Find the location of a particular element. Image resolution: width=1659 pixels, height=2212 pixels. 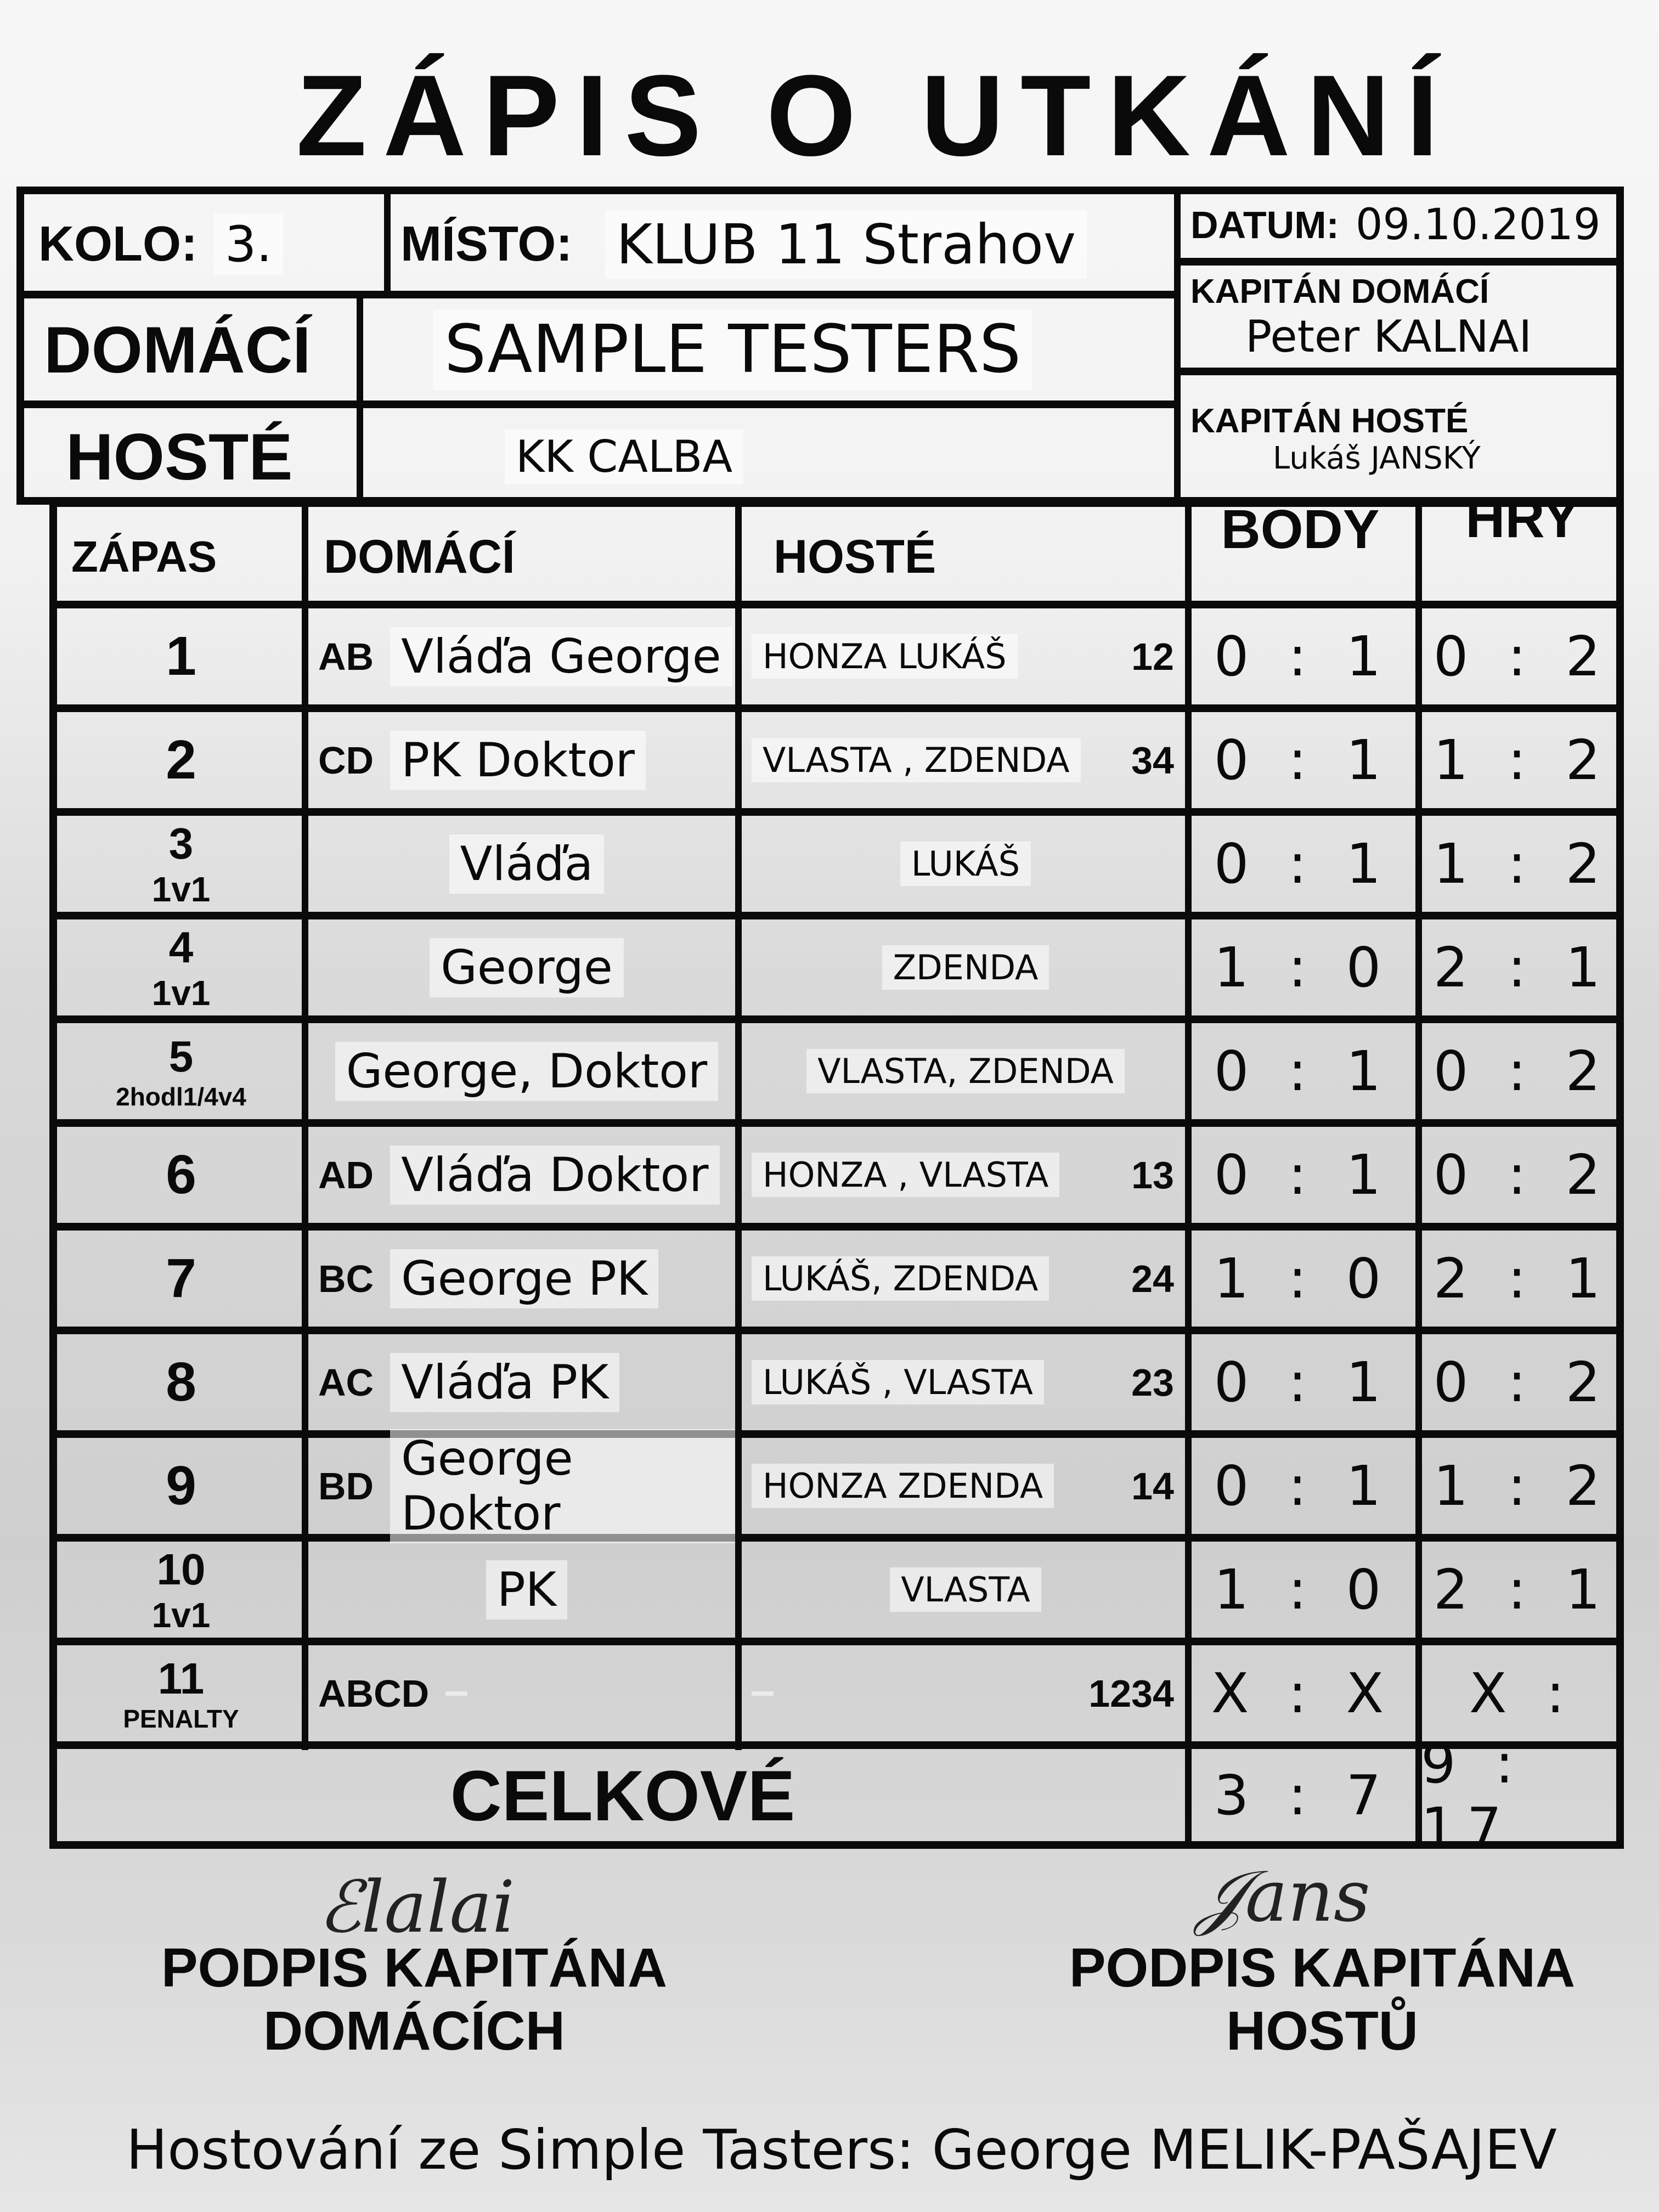

home-players: George is located at coordinates (526, 967).